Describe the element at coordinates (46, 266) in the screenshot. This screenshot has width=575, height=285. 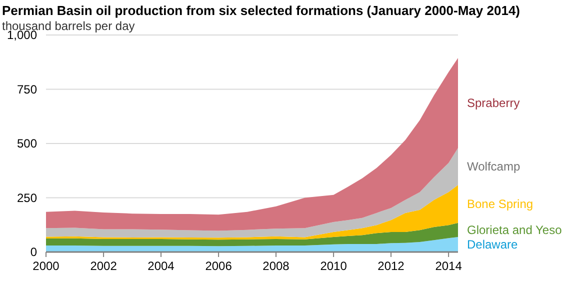
I see `x-tick-label: 2000` at that location.